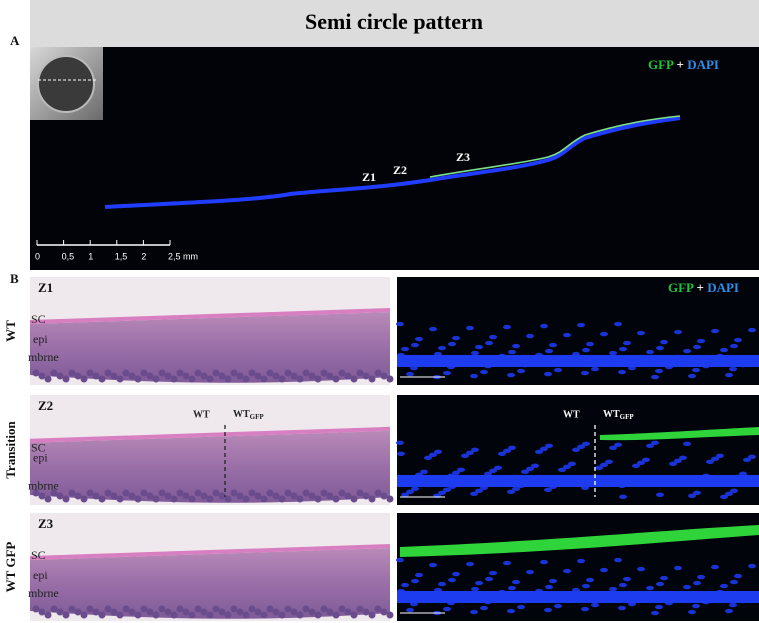  Describe the element at coordinates (66, 84) in the screenshot. I see `inset-dish` at that location.